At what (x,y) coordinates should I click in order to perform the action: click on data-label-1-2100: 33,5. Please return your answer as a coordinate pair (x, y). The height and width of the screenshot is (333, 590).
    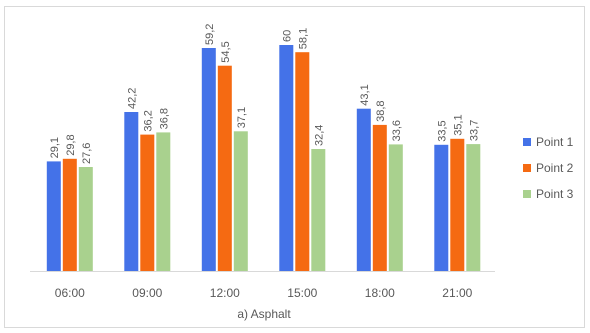
    Looking at the image, I should click on (442, 130).